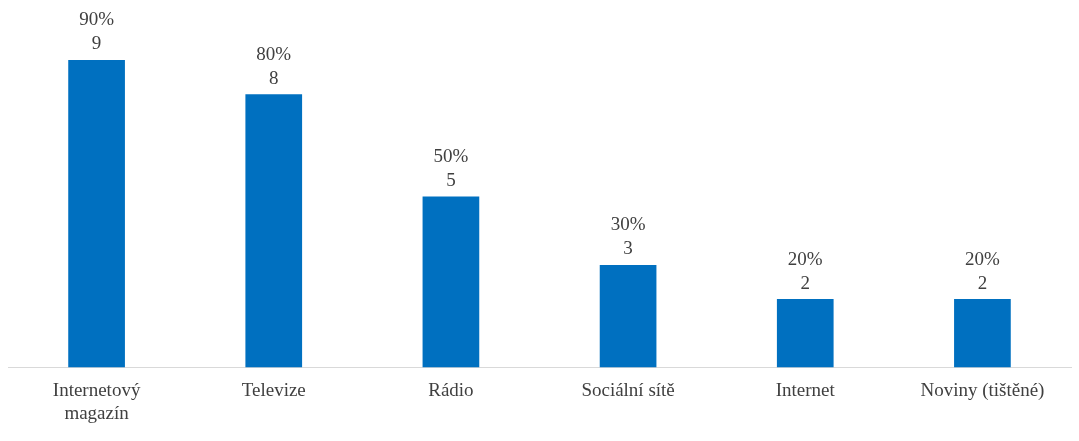 This screenshot has height=441, width=1079. Describe the element at coordinates (96, 400) in the screenshot. I see `x-tick-label: Internetový magazín` at that location.